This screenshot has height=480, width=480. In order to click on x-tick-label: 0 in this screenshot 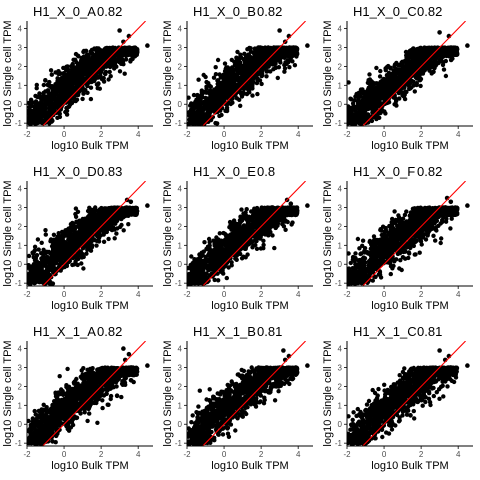, I will do `click(224, 134)`.